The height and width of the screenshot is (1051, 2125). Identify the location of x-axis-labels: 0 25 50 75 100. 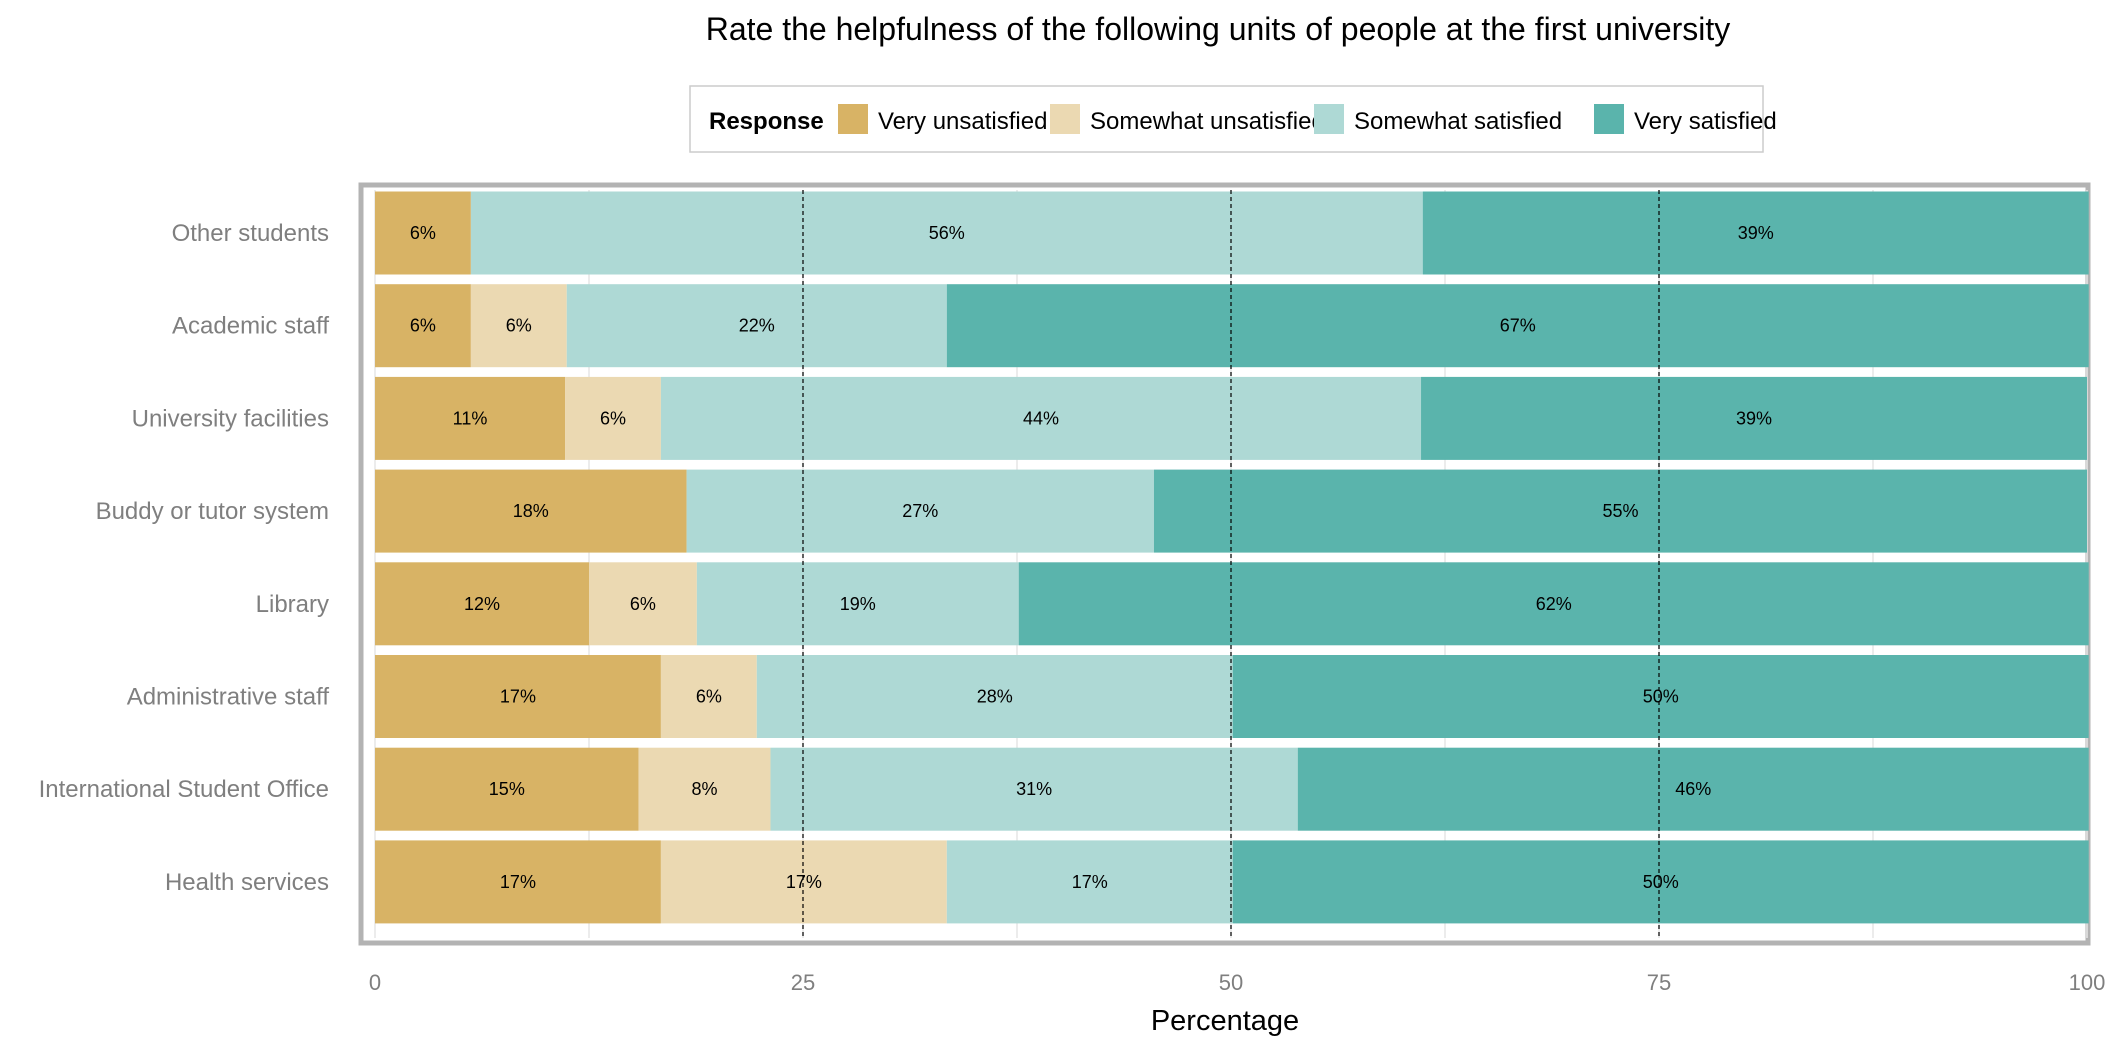
(1237, 982).